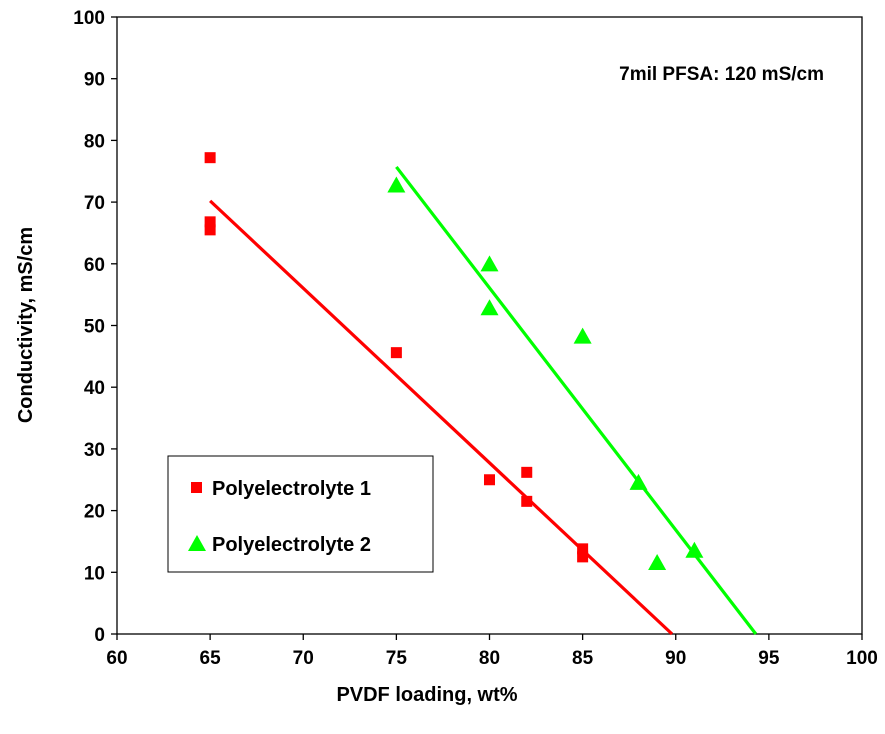  I want to click on legend: Polyelectrolyte 1 Polyelectrolyte 2, so click(300, 514).